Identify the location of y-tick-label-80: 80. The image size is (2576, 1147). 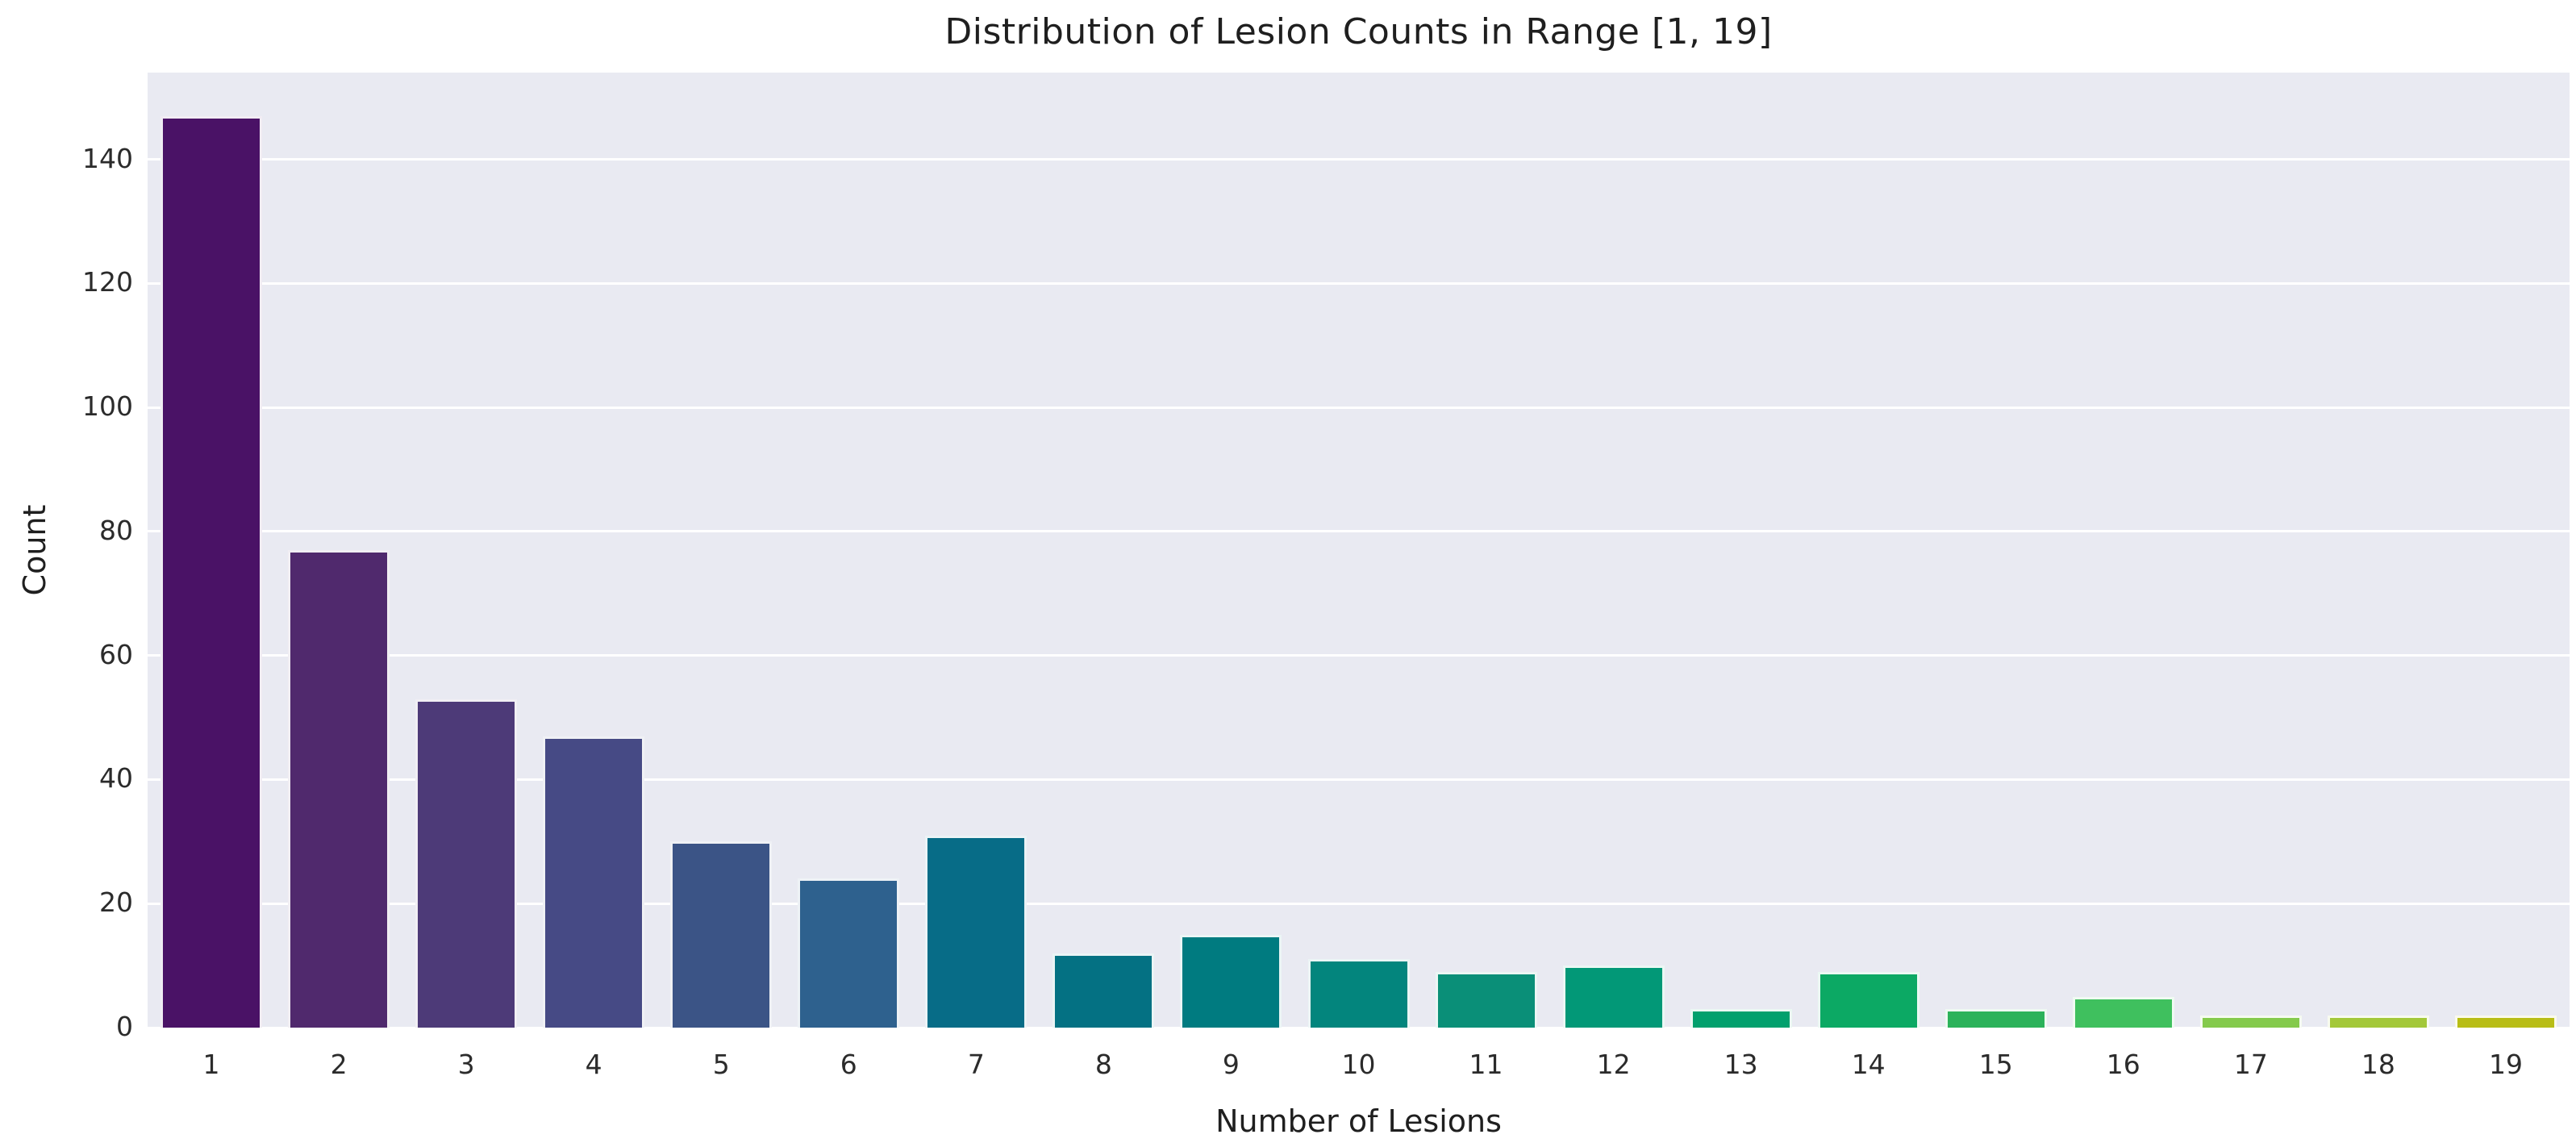
(116, 530).